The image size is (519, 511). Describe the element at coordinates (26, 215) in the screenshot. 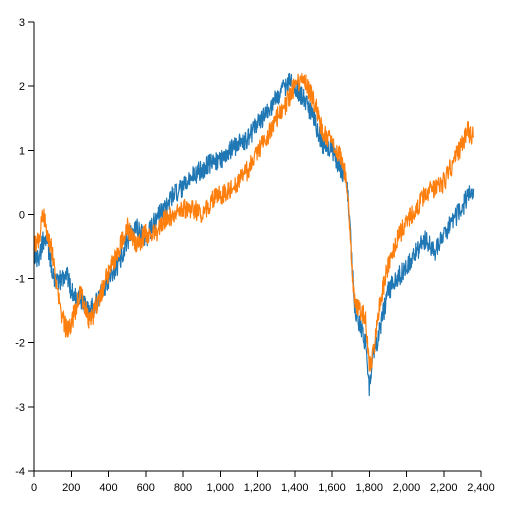

I see `y-tick: 0` at that location.